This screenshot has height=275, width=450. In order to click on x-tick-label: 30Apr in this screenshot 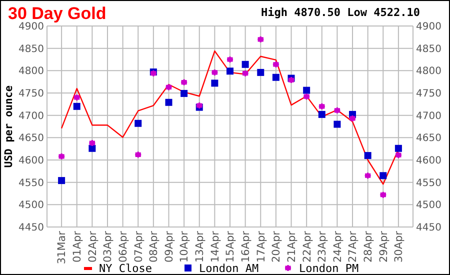, I will do `click(399, 246)`.